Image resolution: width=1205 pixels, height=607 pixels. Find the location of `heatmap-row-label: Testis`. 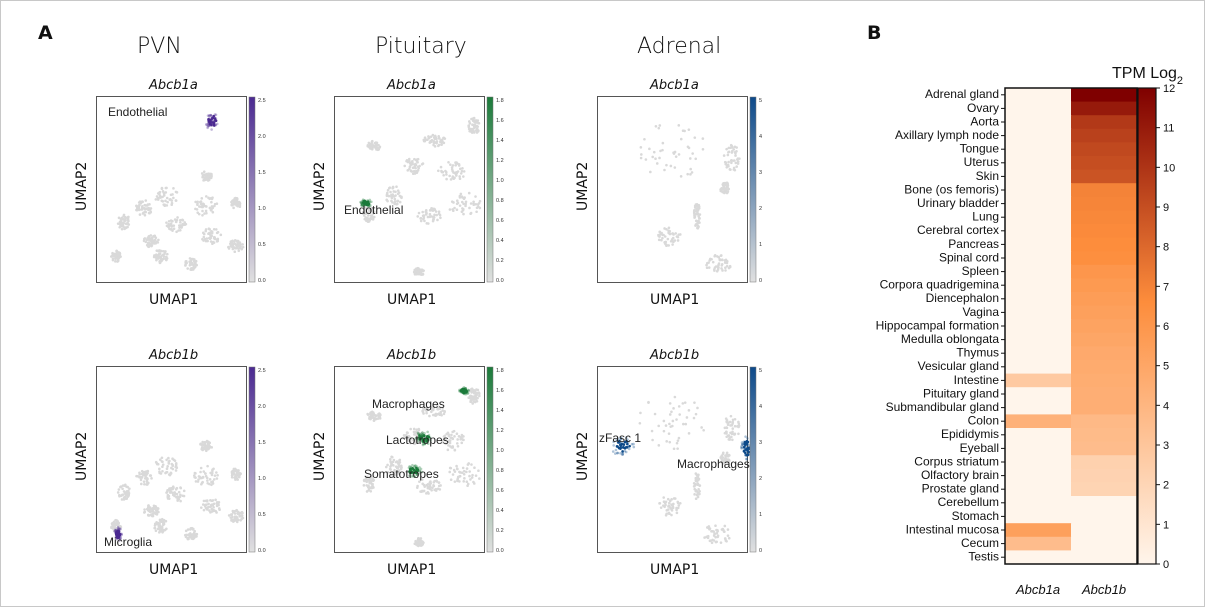

heatmap-row-label: Testis is located at coordinates (983, 557).